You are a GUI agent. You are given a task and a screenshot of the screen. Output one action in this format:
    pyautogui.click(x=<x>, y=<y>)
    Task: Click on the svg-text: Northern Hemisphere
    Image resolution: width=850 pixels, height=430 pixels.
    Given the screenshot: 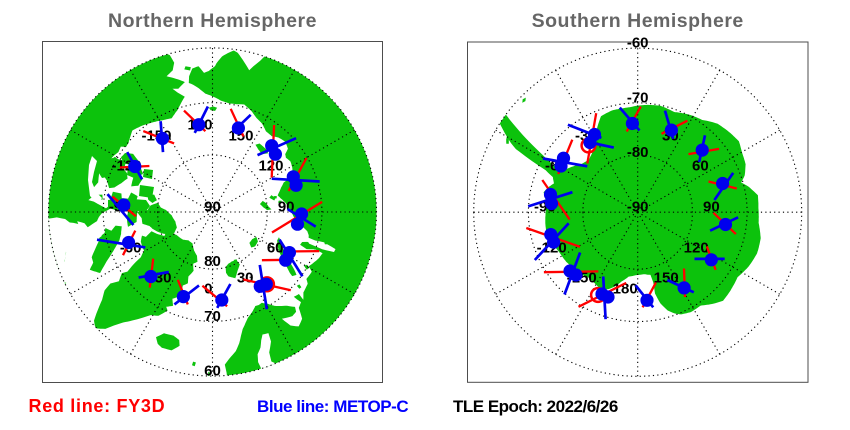 What is the action you would take?
    pyautogui.click(x=212, y=21)
    